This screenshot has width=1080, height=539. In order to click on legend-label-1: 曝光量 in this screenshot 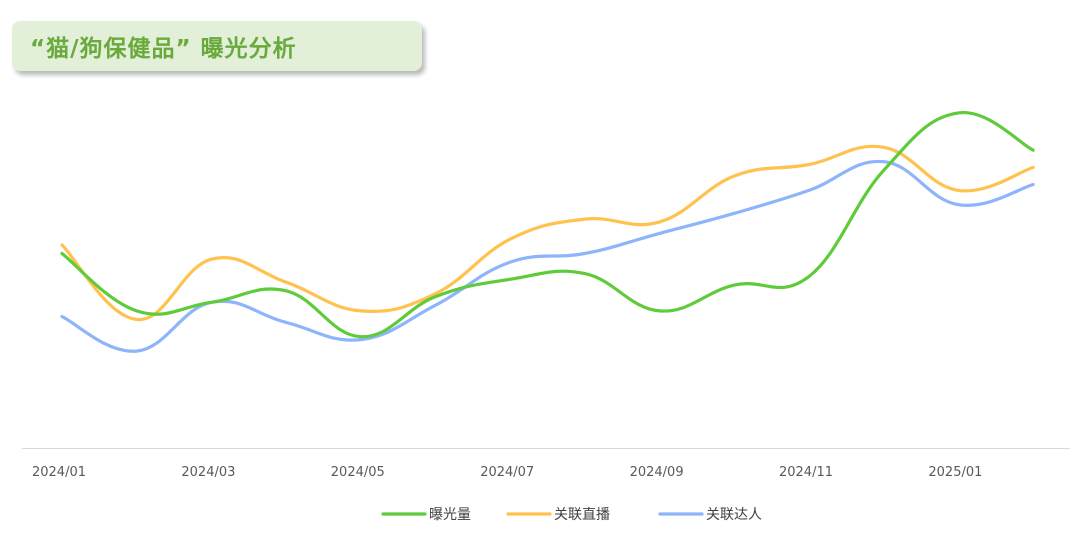, I will do `click(450, 515)`.